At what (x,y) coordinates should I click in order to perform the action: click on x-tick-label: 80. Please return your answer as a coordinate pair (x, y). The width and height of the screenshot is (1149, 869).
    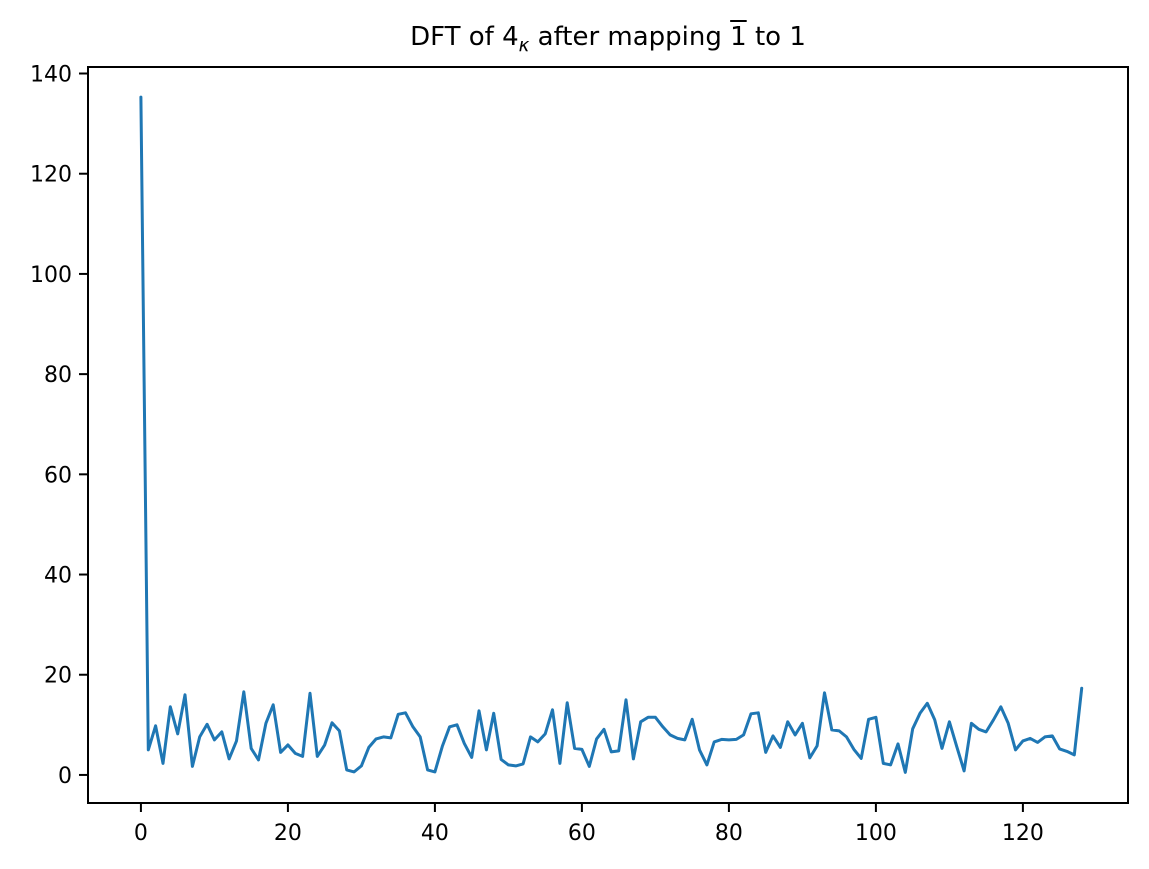
    Looking at the image, I should click on (729, 833).